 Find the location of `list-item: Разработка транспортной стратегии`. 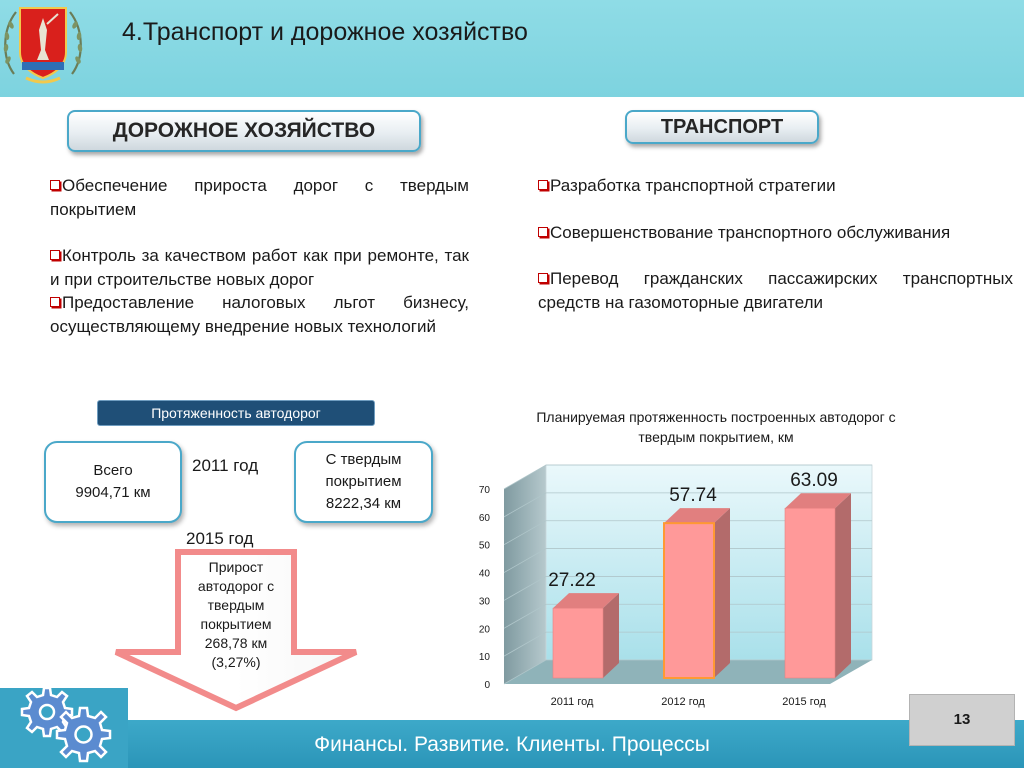

list-item: Разработка транспортной стратегии is located at coordinates (775, 186).